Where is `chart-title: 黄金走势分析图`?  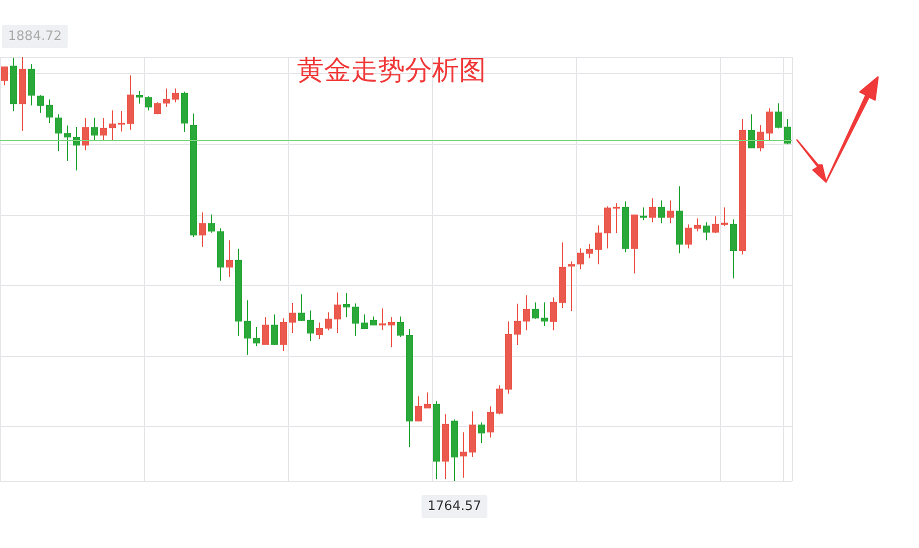
chart-title: 黄金走势分析图 is located at coordinates (391, 70).